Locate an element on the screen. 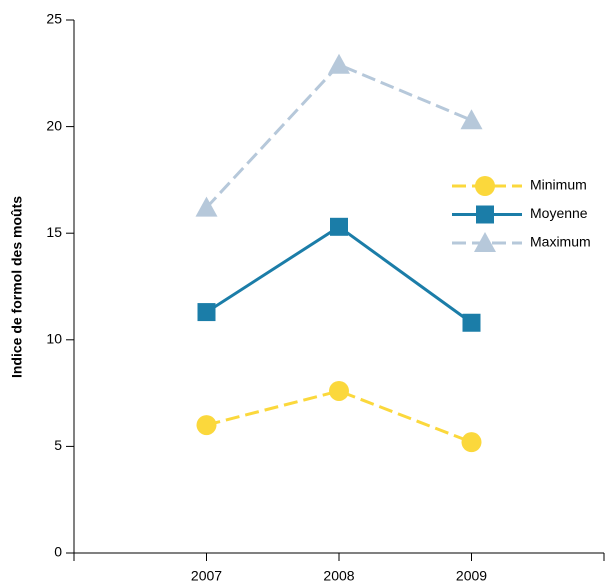 Image resolution: width=610 pixels, height=586 pixels. legend-label: Moyenne is located at coordinates (559, 213).